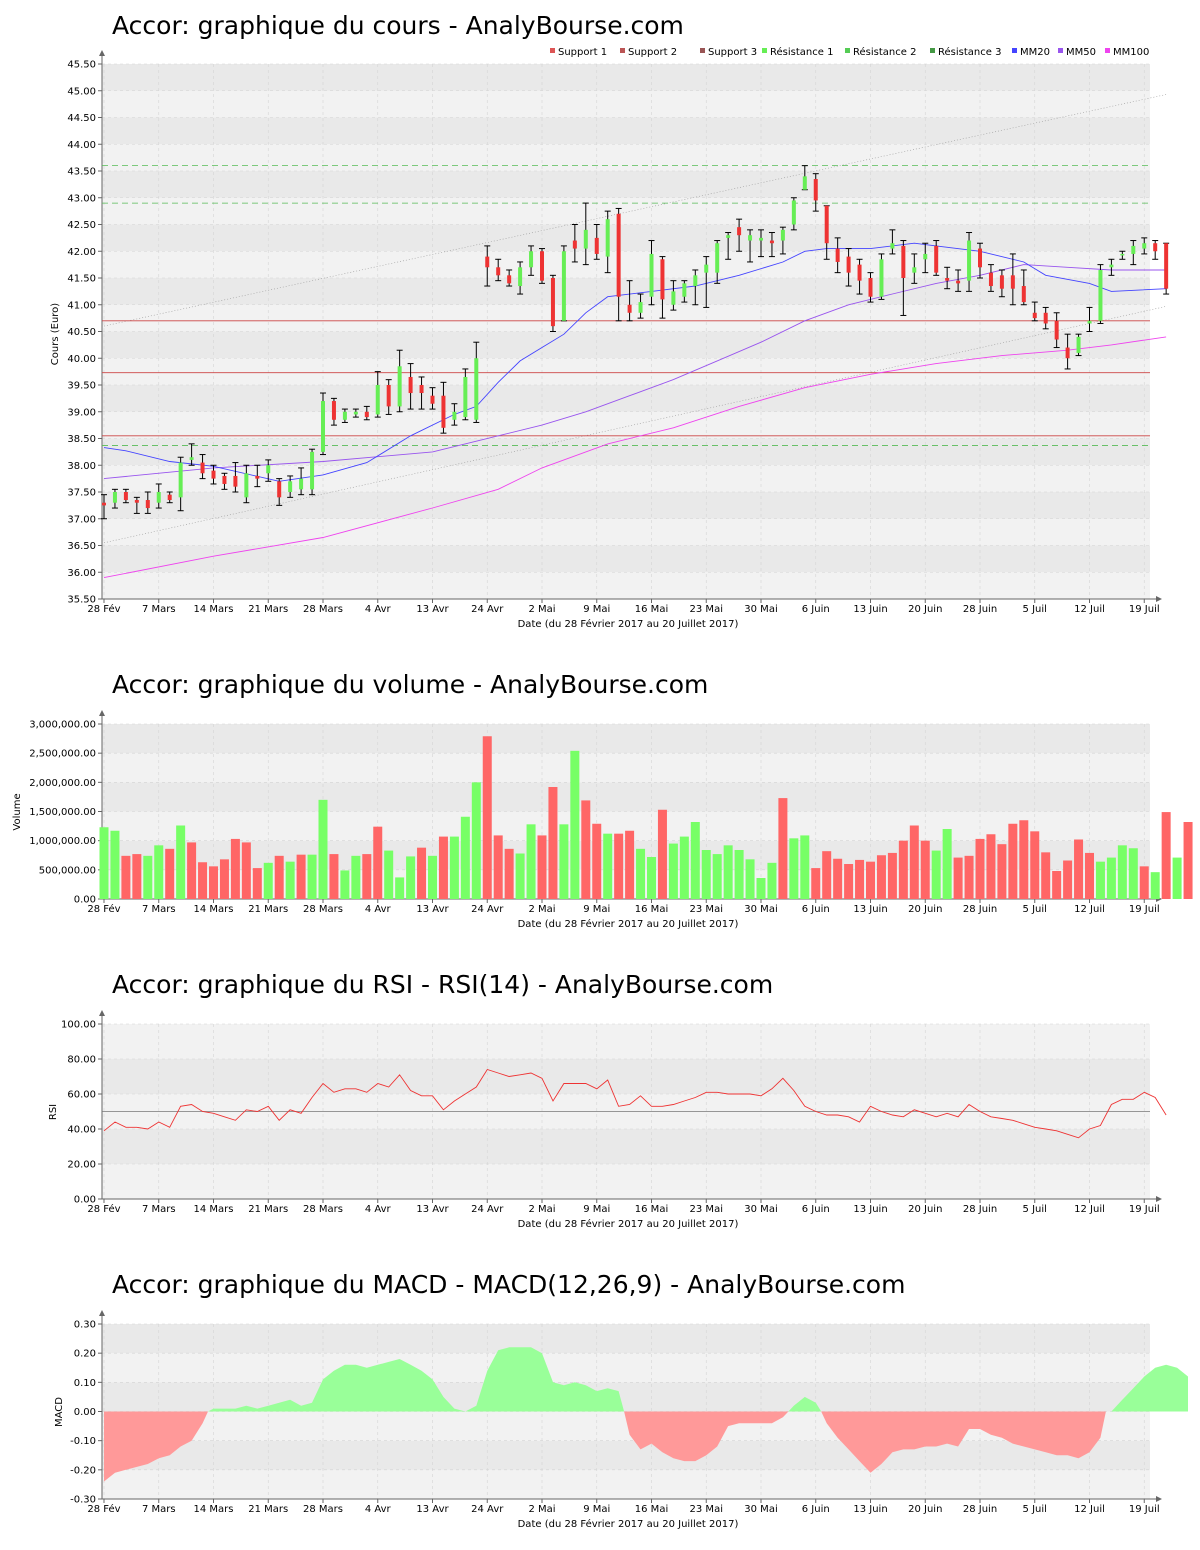 This screenshot has height=1550, width=1200. Describe the element at coordinates (1146, 1388) in the screenshot. I see `macd-positive-area` at that location.